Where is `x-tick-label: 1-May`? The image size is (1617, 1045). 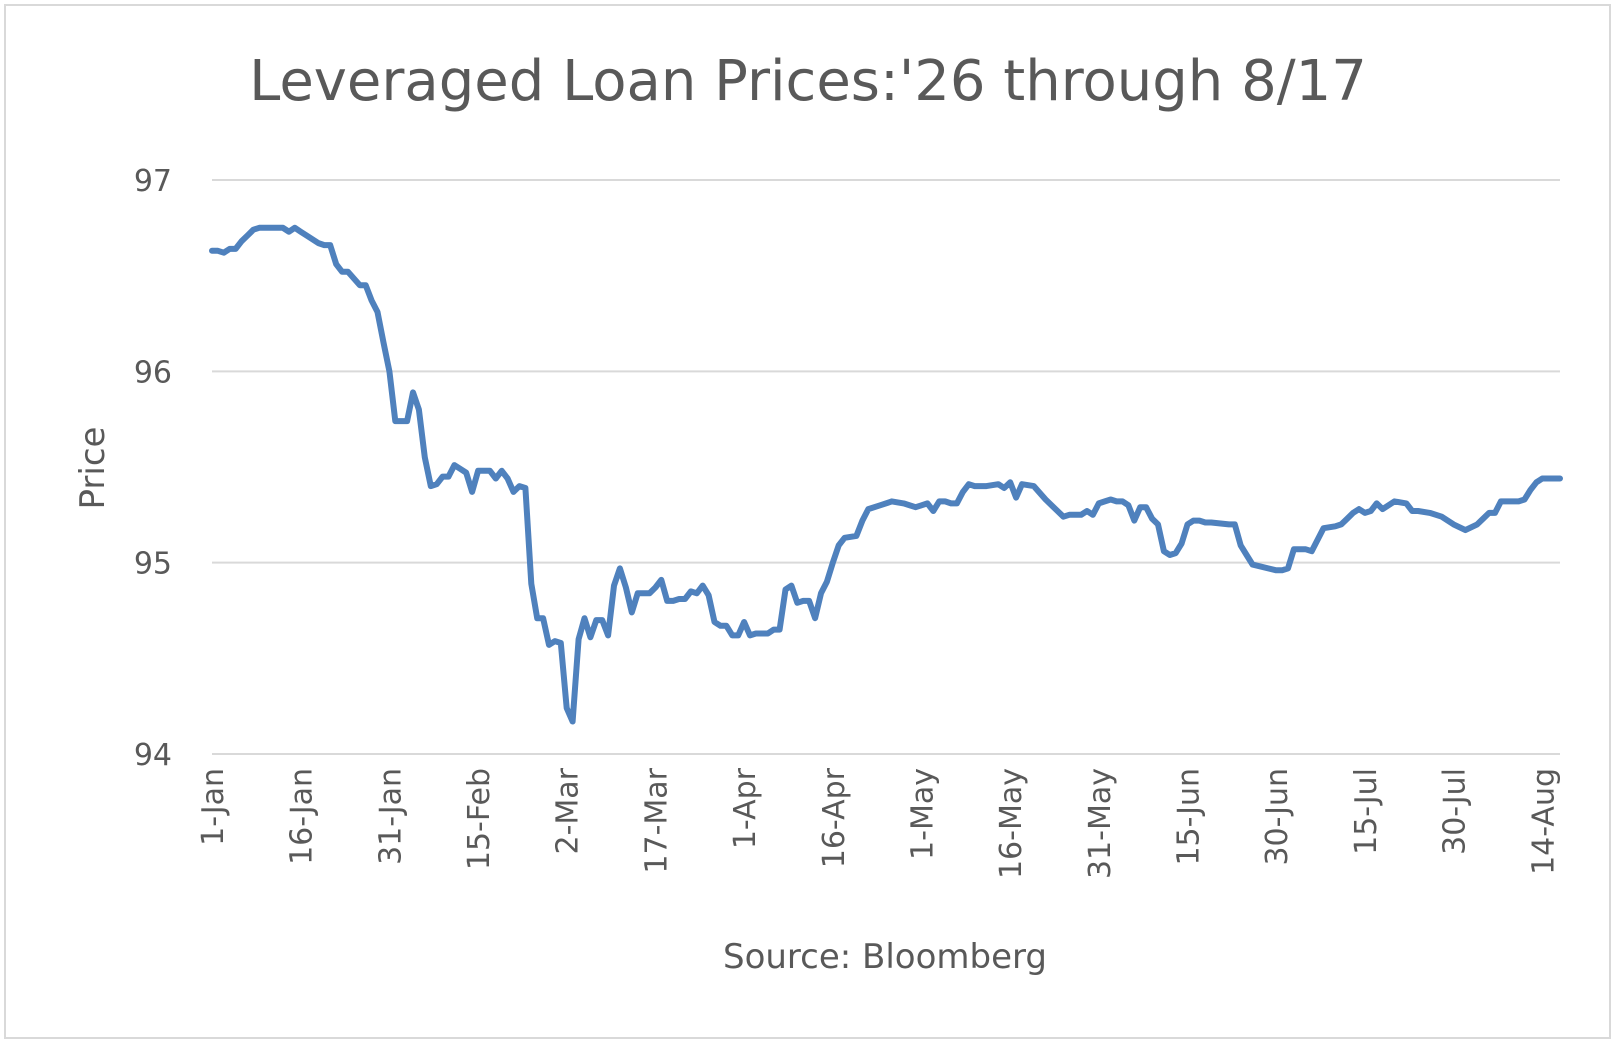 x-tick-label: 1-May is located at coordinates (922, 814).